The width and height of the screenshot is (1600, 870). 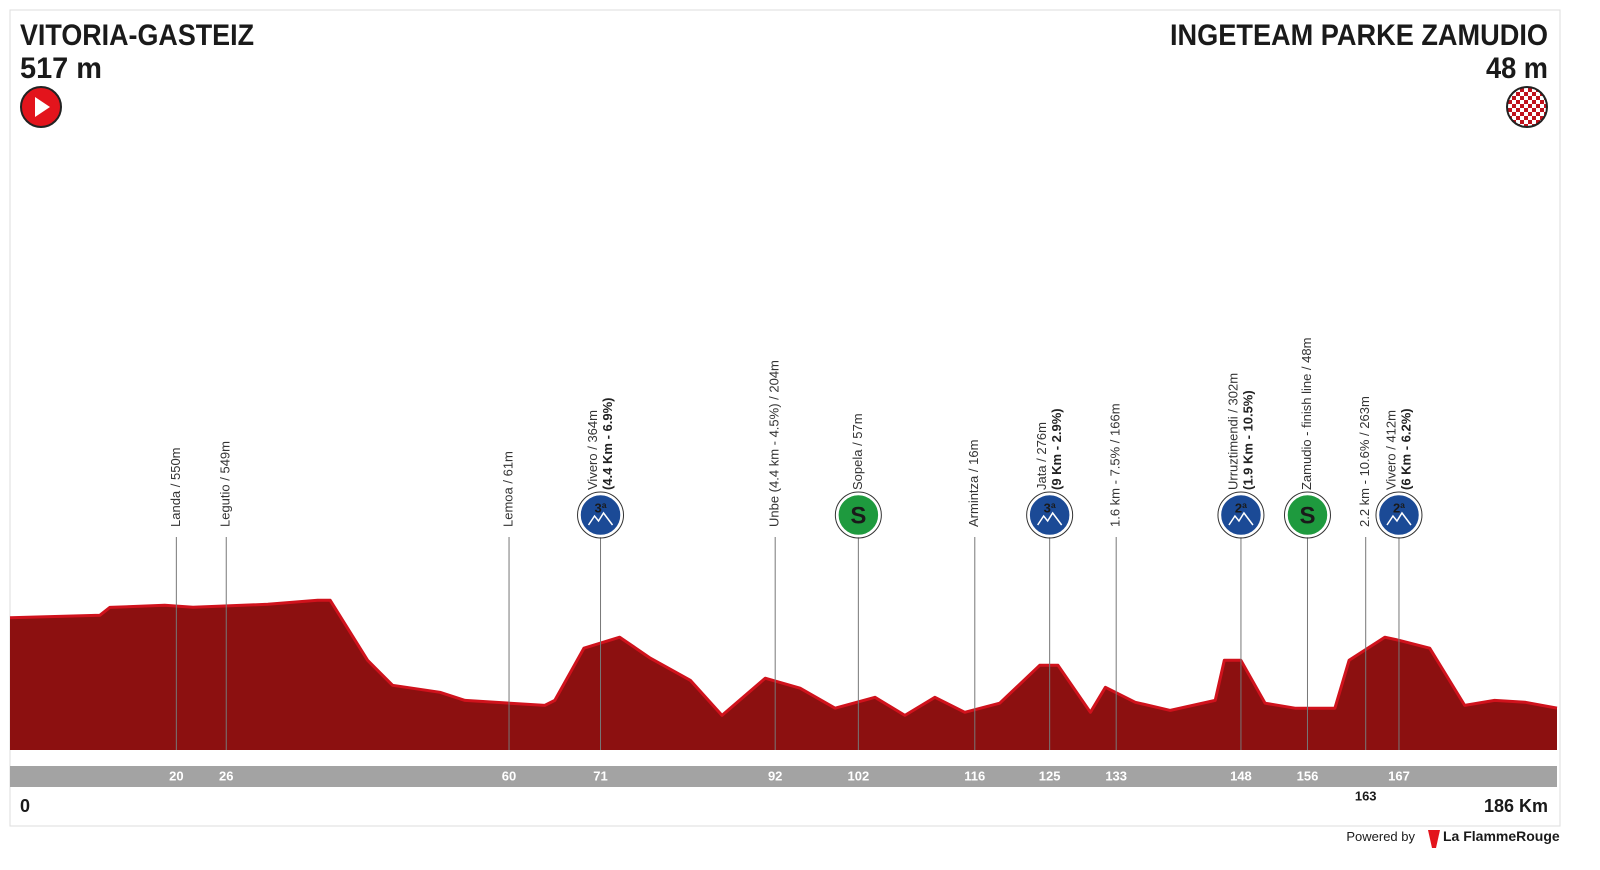 What do you see at coordinates (1399, 775) in the screenshot?
I see `km-label: 167` at bounding box center [1399, 775].